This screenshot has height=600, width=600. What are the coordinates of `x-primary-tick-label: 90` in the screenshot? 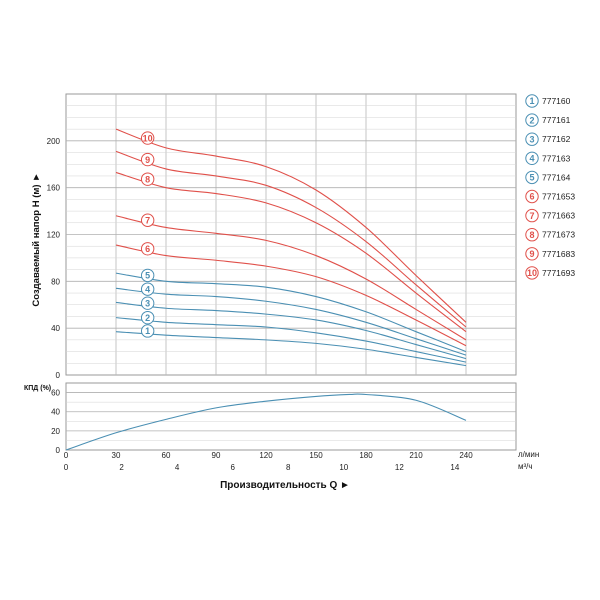 It's located at (216, 455).